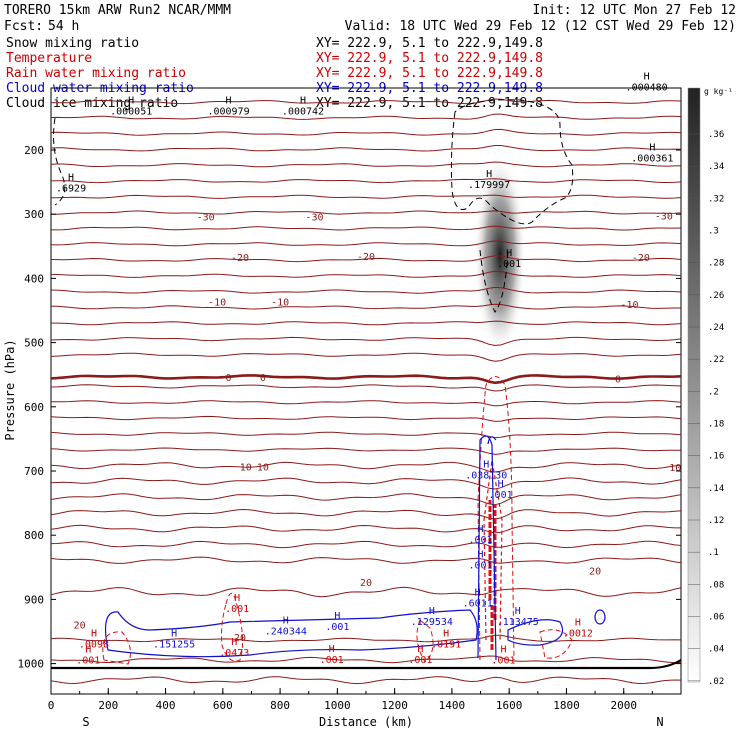  What do you see at coordinates (303, 112) in the screenshot?
I see `maximum-value-label: .000742` at bounding box center [303, 112].